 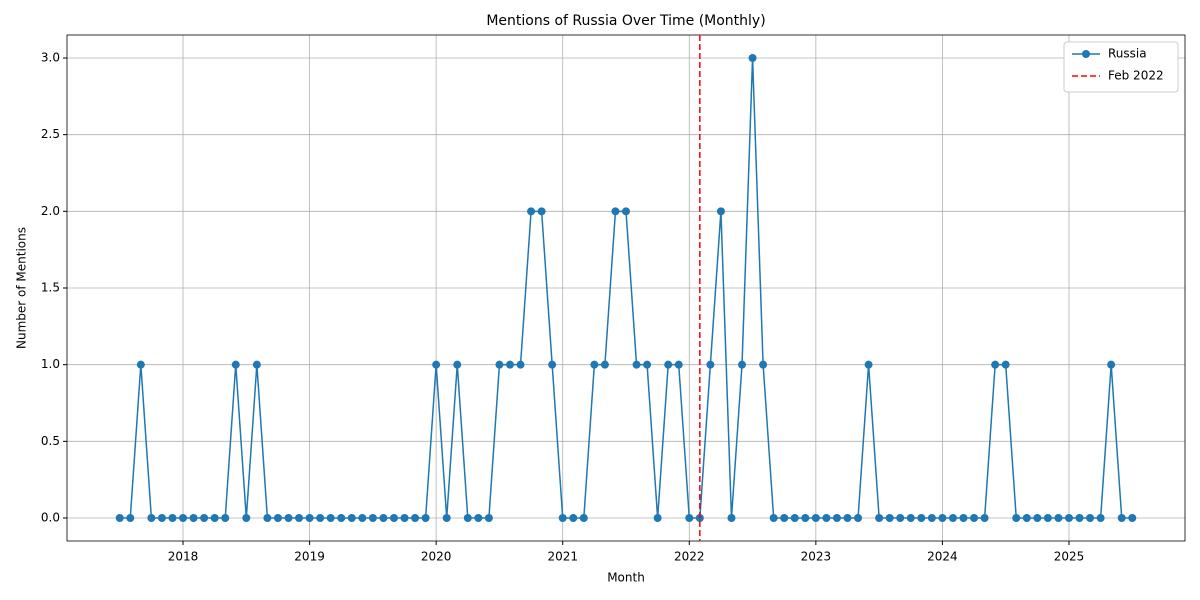 I want to click on x-tick-label: 2022, so click(x=689, y=557).